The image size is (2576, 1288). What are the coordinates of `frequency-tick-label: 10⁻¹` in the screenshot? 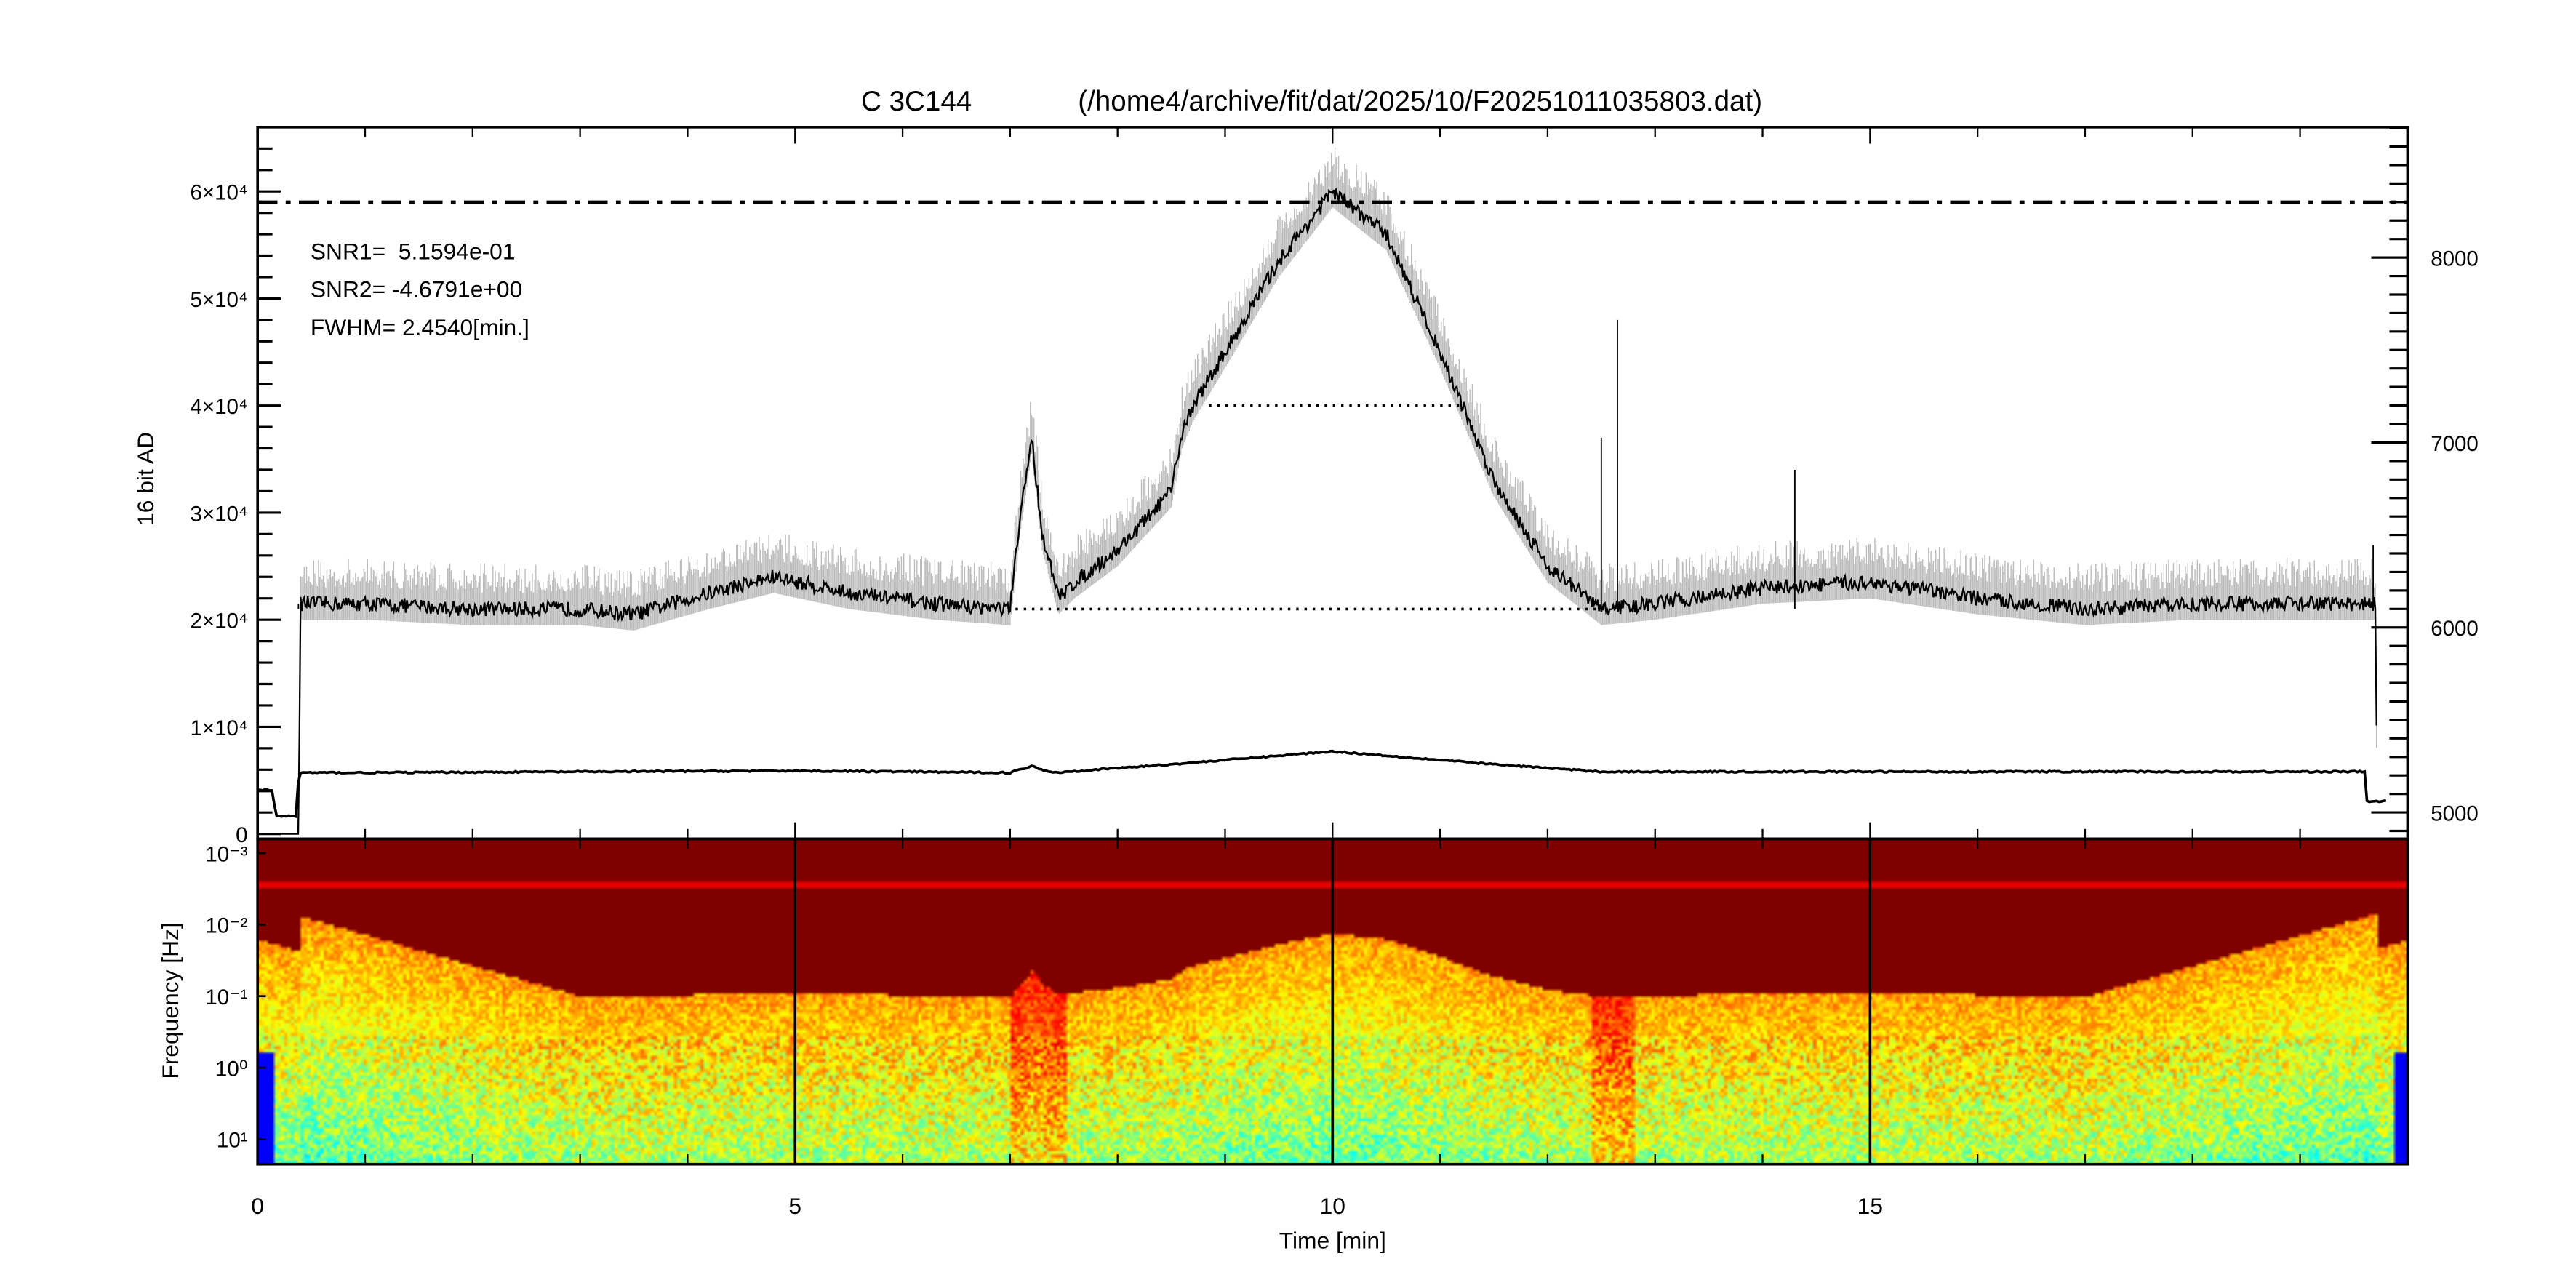 It's located at (226, 997).